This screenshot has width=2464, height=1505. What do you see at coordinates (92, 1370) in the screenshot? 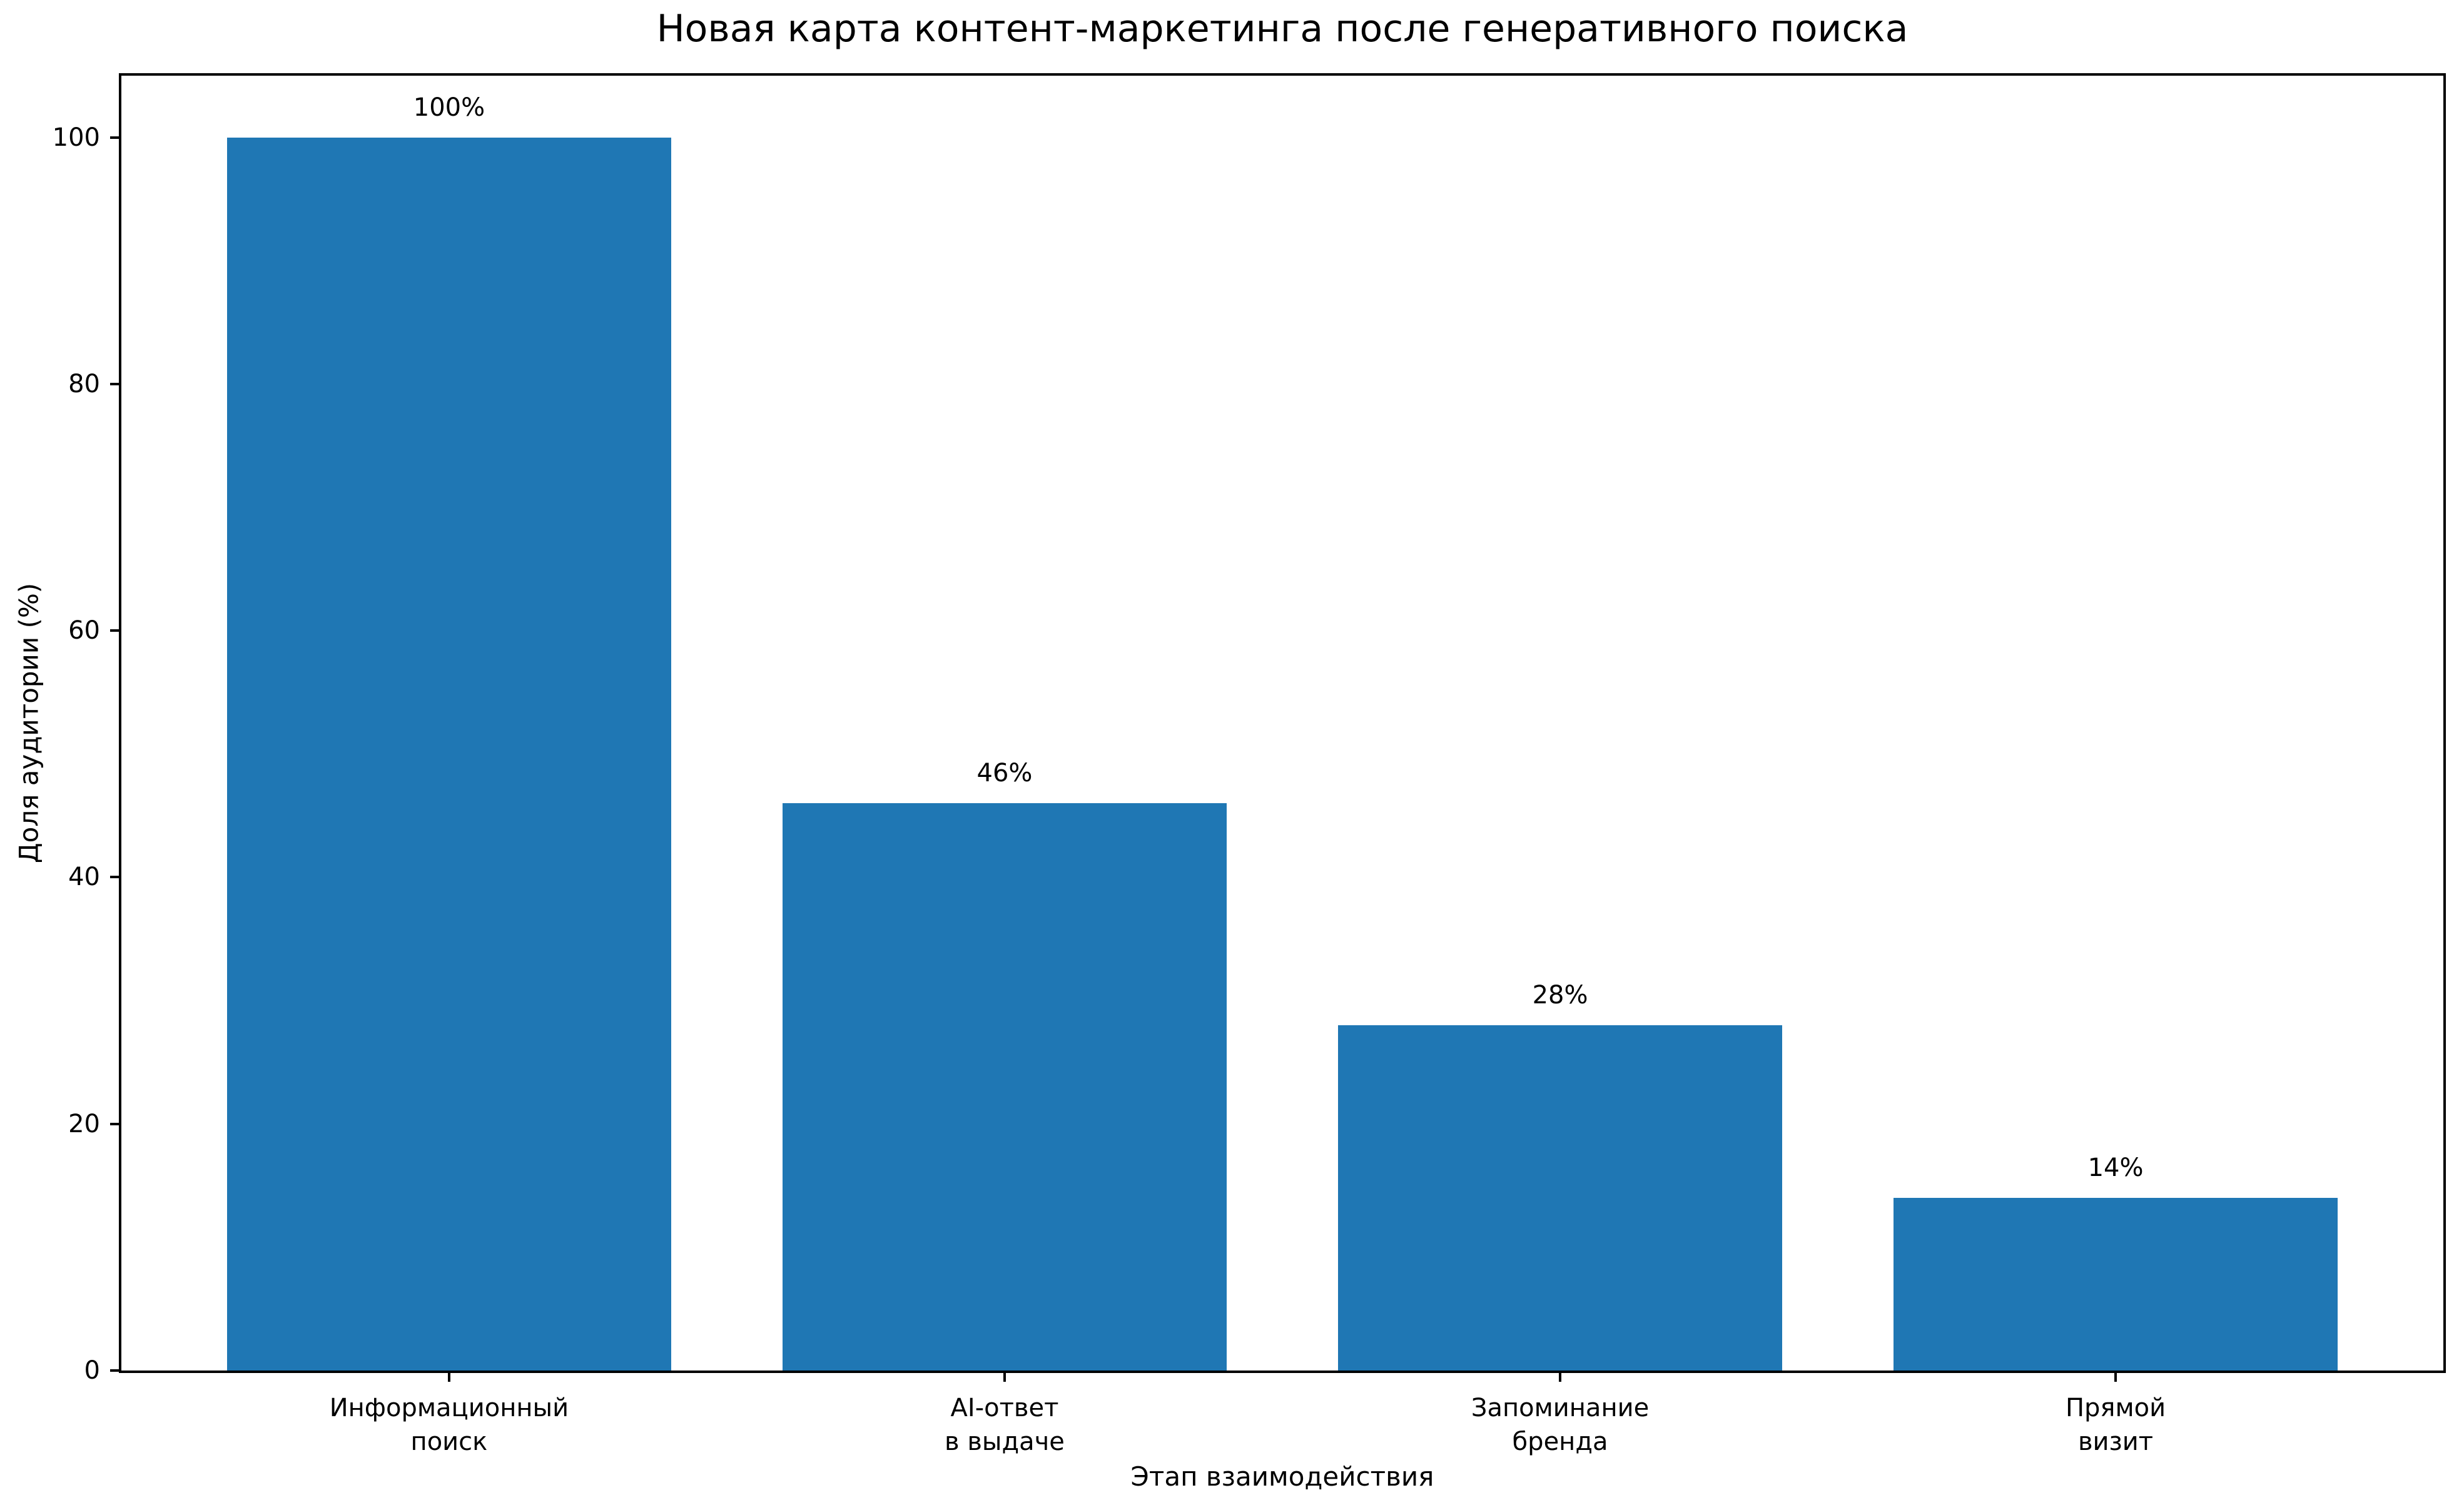
I see `y-tick-label: 0` at bounding box center [92, 1370].